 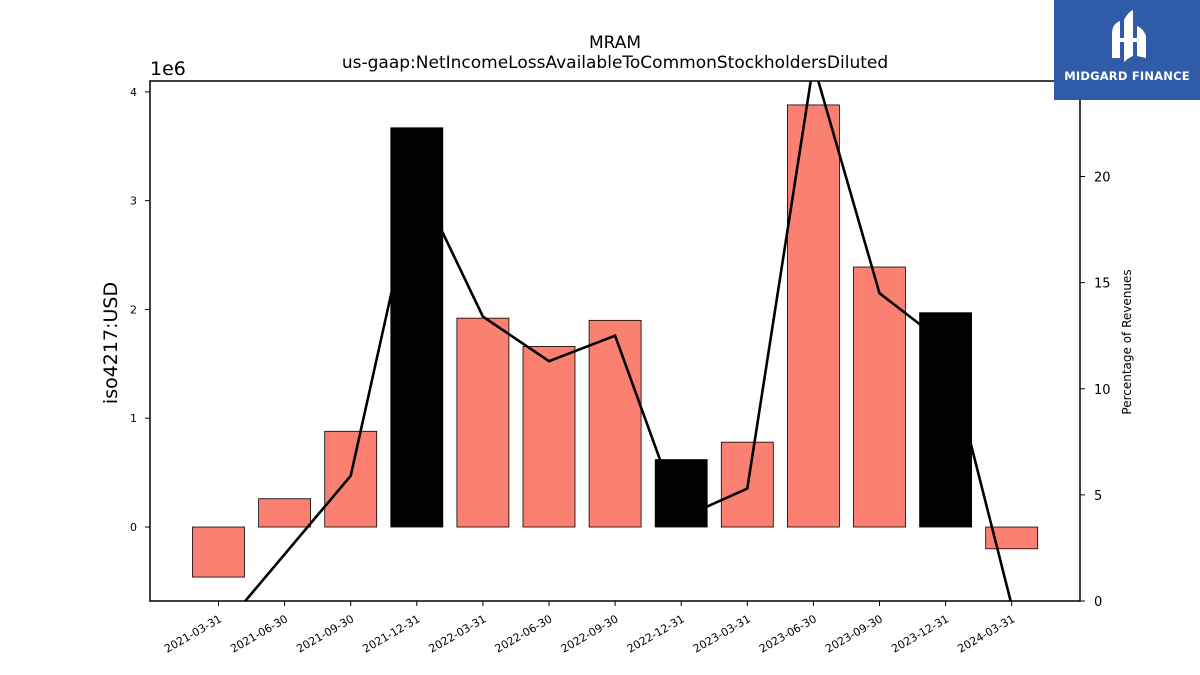 What do you see at coordinates (1098, 496) in the screenshot?
I see `y2-tick-label: 5` at bounding box center [1098, 496].